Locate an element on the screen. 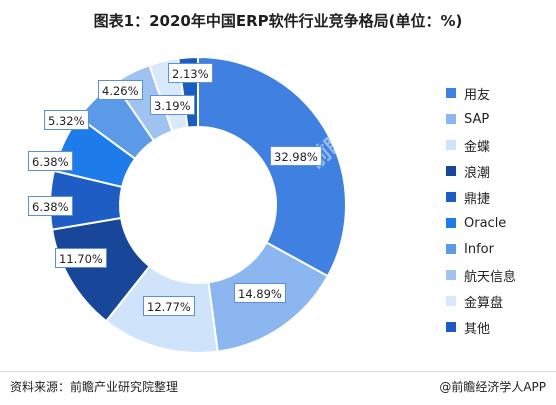 This screenshot has height=405, width=556. legend-label: 浪潮 is located at coordinates (477, 173).